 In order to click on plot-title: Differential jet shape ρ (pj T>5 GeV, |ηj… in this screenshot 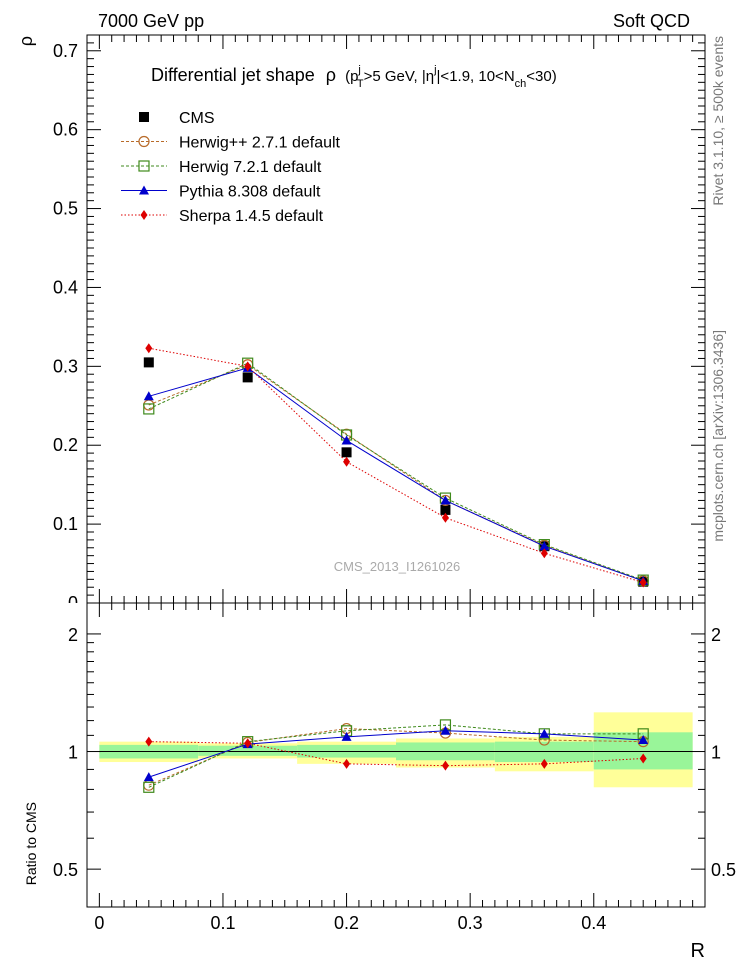, I will do `click(354, 77)`.